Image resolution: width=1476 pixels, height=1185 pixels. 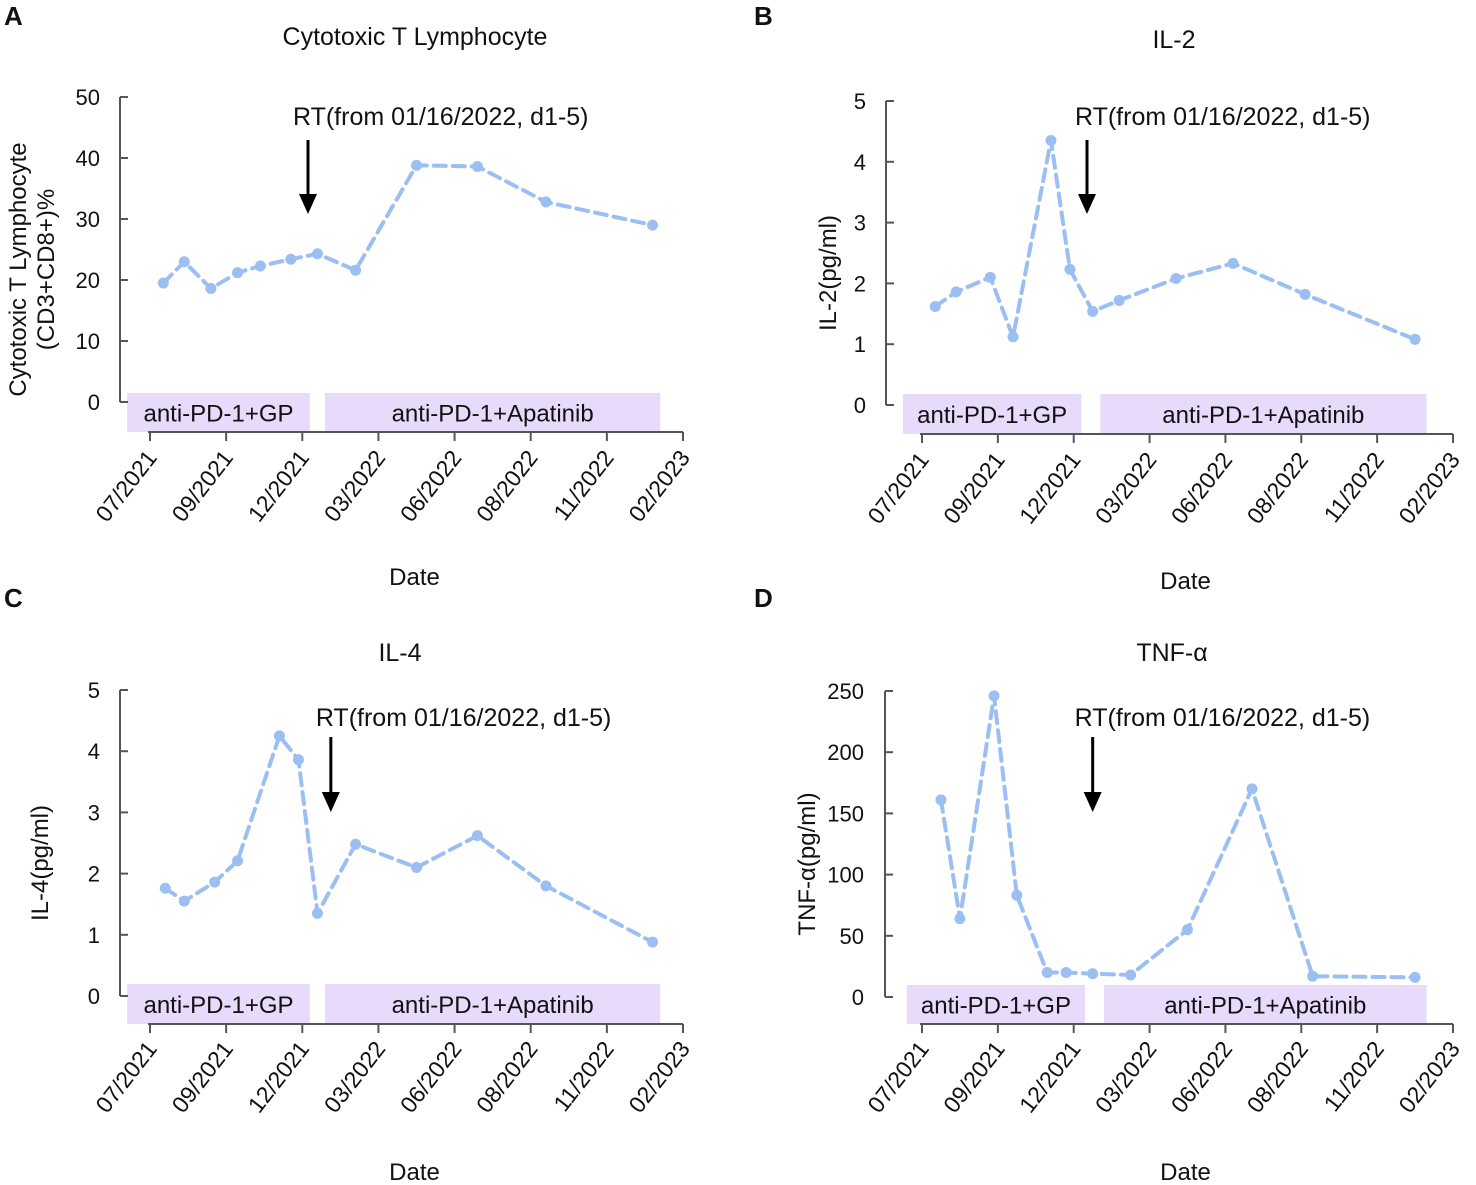 What do you see at coordinates (828, 273) in the screenshot?
I see `y-axis-label-line: IL-2(pg/ml)` at bounding box center [828, 273].